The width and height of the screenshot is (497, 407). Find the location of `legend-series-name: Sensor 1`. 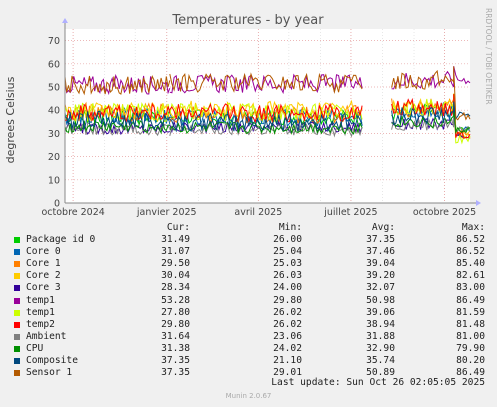

legend-series-name: Sensor 1 is located at coordinates (49, 373).